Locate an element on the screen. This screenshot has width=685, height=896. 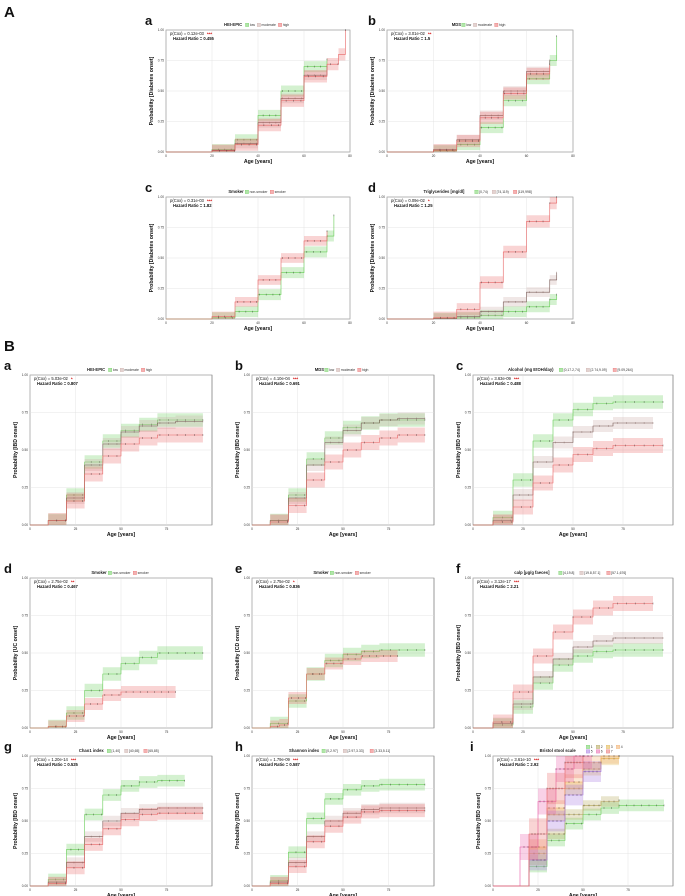
legend-label: moderate is located at coordinates (348, 370).